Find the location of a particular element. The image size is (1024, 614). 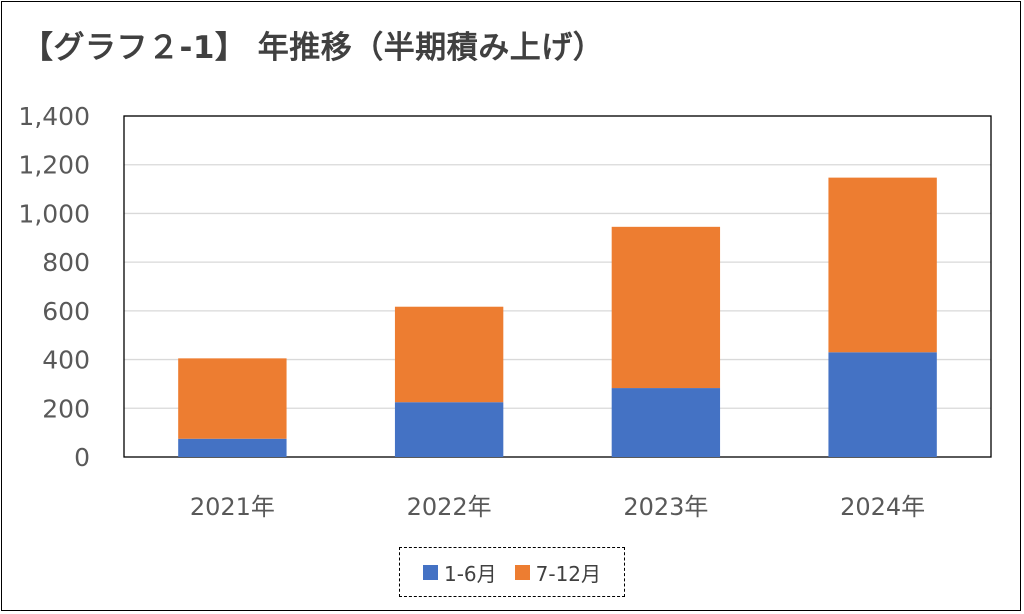

y-tick-label: 0 is located at coordinates (82, 457).